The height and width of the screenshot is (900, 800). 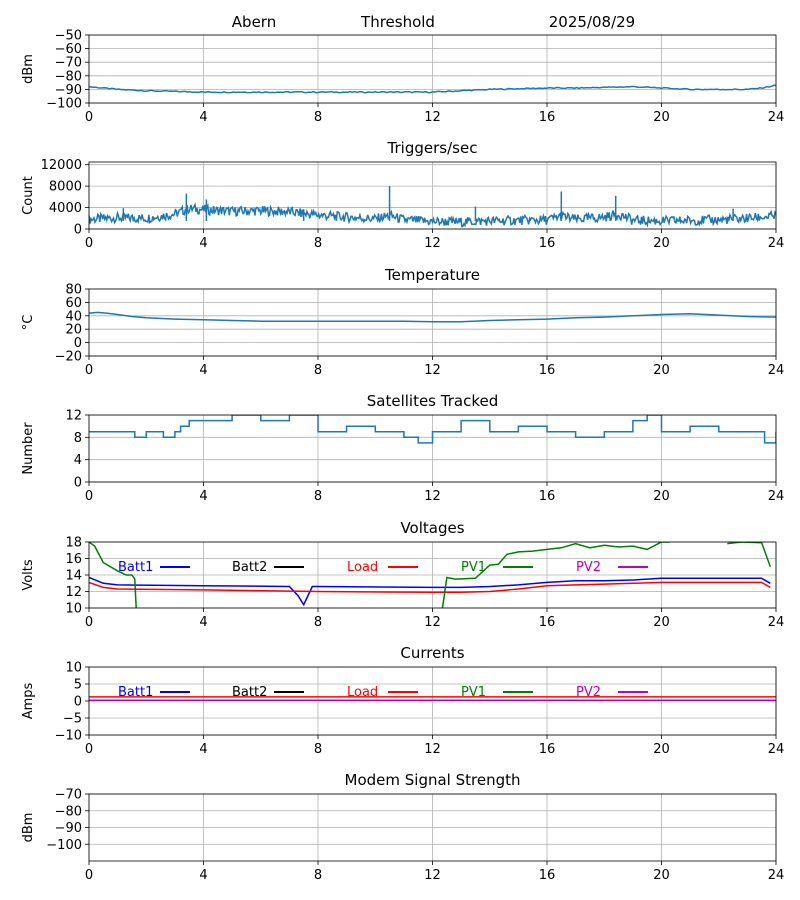 What do you see at coordinates (432, 653) in the screenshot?
I see `panel-title: Currents` at bounding box center [432, 653].